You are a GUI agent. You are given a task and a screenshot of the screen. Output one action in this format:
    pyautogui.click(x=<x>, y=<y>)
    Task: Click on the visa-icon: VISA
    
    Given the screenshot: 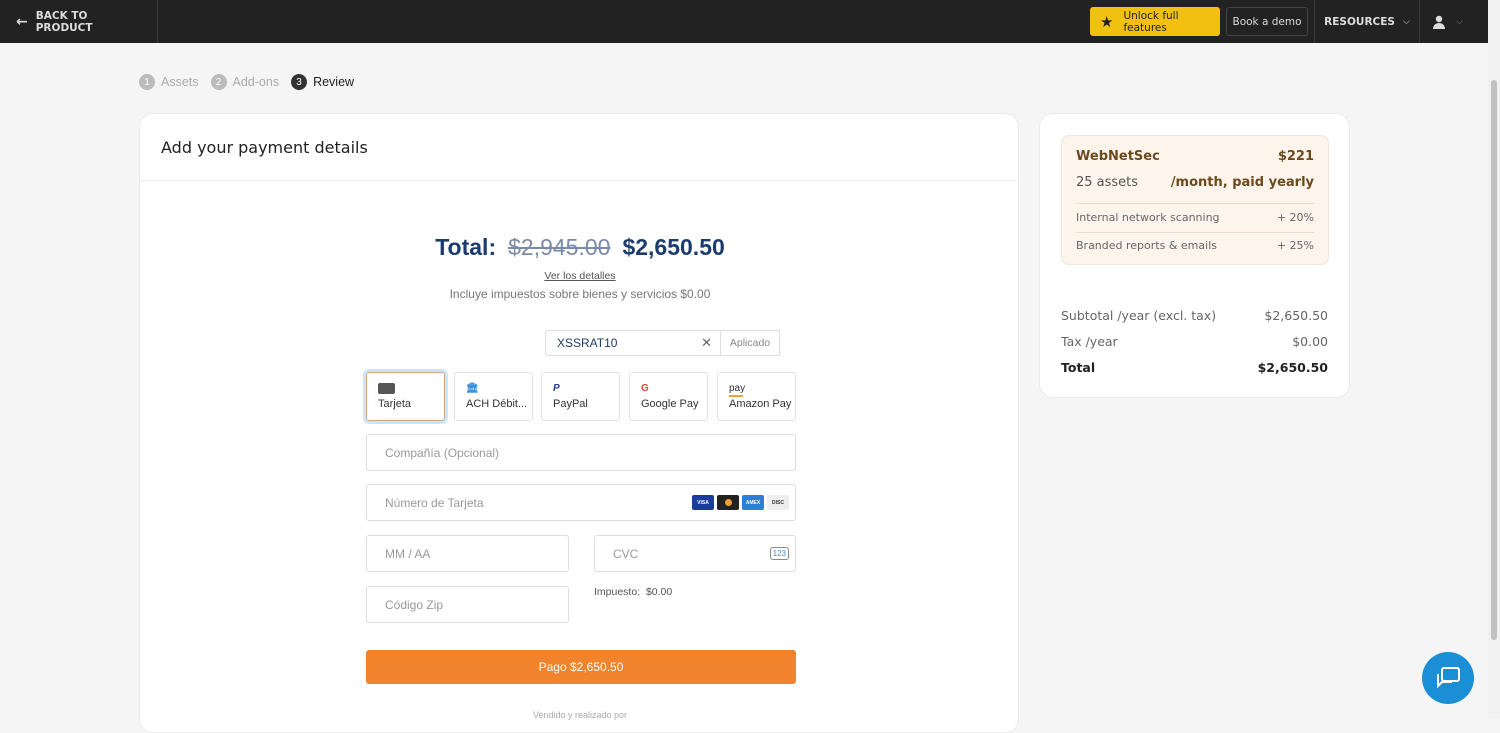 What is the action you would take?
    pyautogui.click(x=703, y=502)
    